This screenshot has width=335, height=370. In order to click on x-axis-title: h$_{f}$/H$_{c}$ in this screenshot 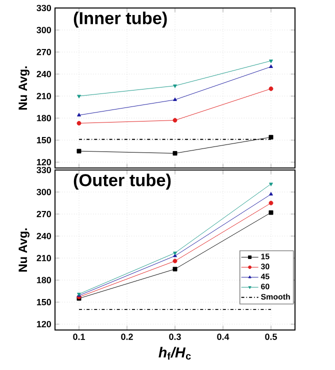, I will do `click(174, 353)`.